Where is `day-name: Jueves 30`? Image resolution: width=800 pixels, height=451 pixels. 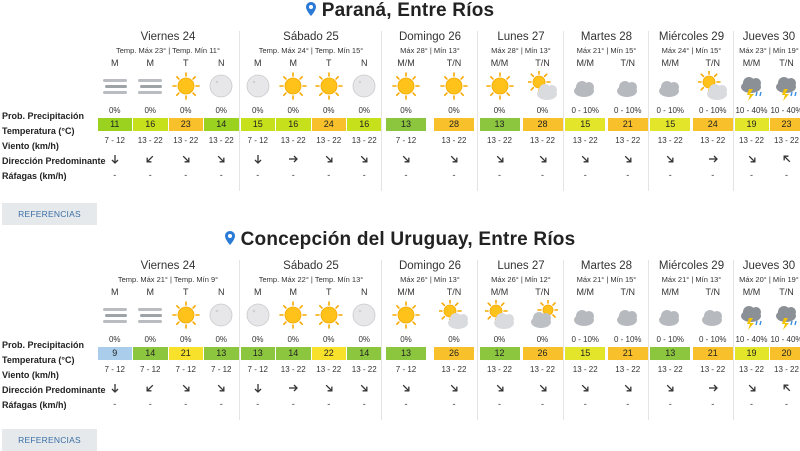 day-name: Jueves 30 is located at coordinates (767, 37).